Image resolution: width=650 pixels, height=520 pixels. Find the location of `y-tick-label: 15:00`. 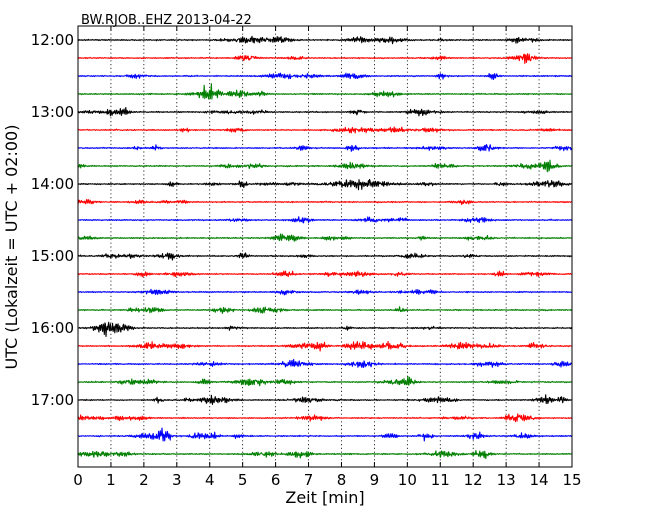

y-tick-label: 15:00 is located at coordinates (52, 256).